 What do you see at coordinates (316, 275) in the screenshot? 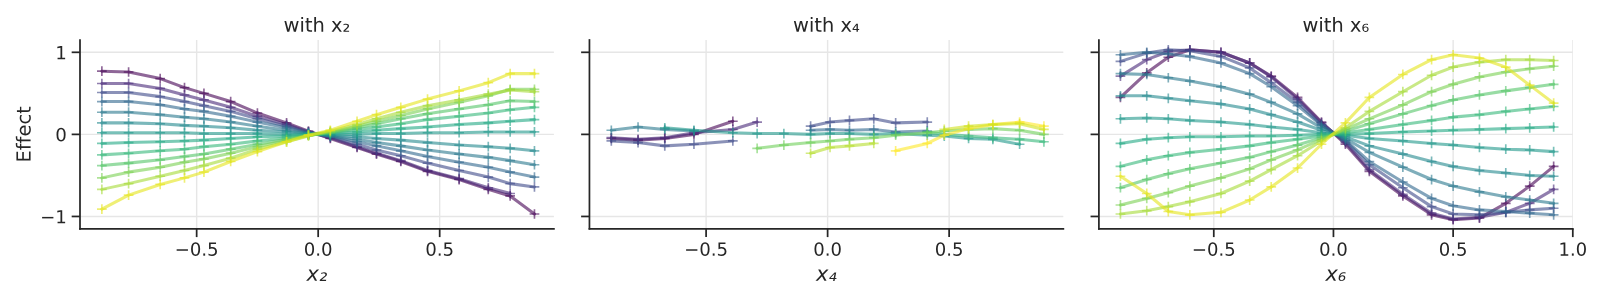
I see `x-axis-title: x₂` at bounding box center [316, 275].